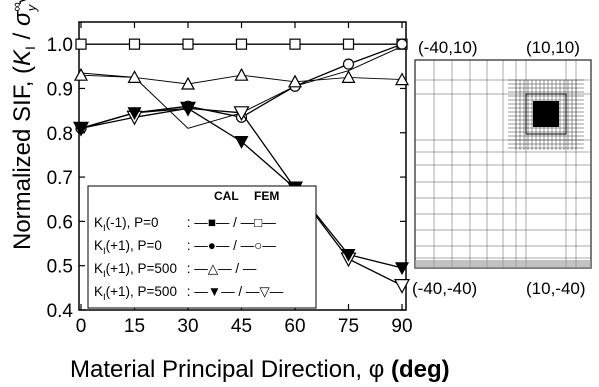 Image resolution: width=599 pixels, height=387 pixels. Describe the element at coordinates (30, 48) in the screenshot. I see `y-label-k-sub: I` at that location.